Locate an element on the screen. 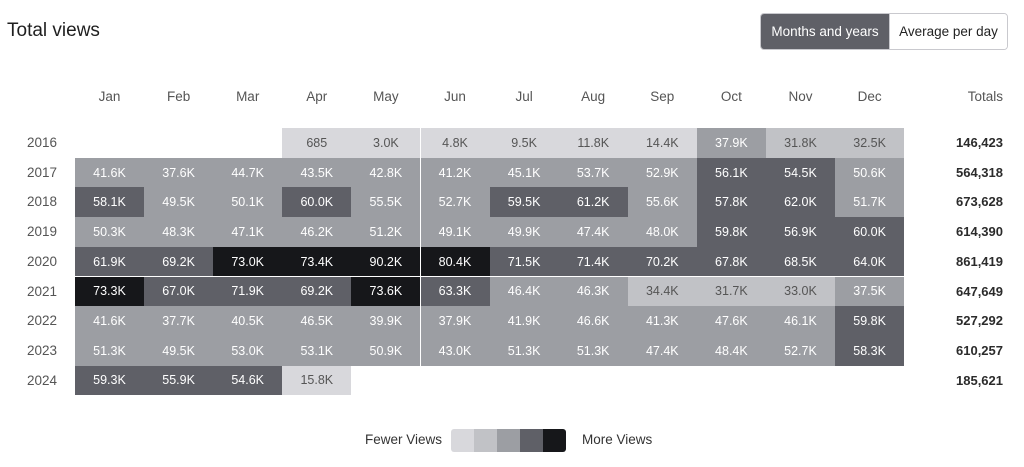 The image size is (1024, 467). heatmap-cell: 55.9K is located at coordinates (179, 380).